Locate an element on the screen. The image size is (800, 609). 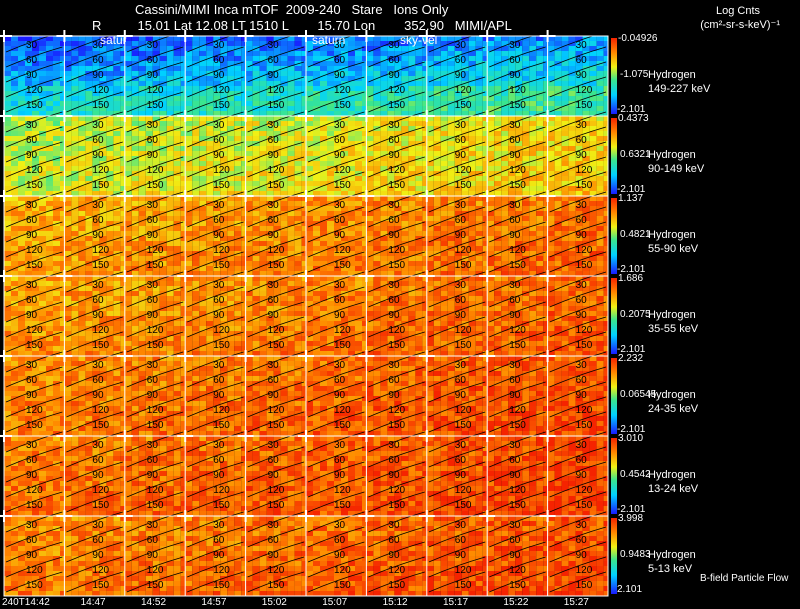
pitch-contour is located at coordinates (94, 232).